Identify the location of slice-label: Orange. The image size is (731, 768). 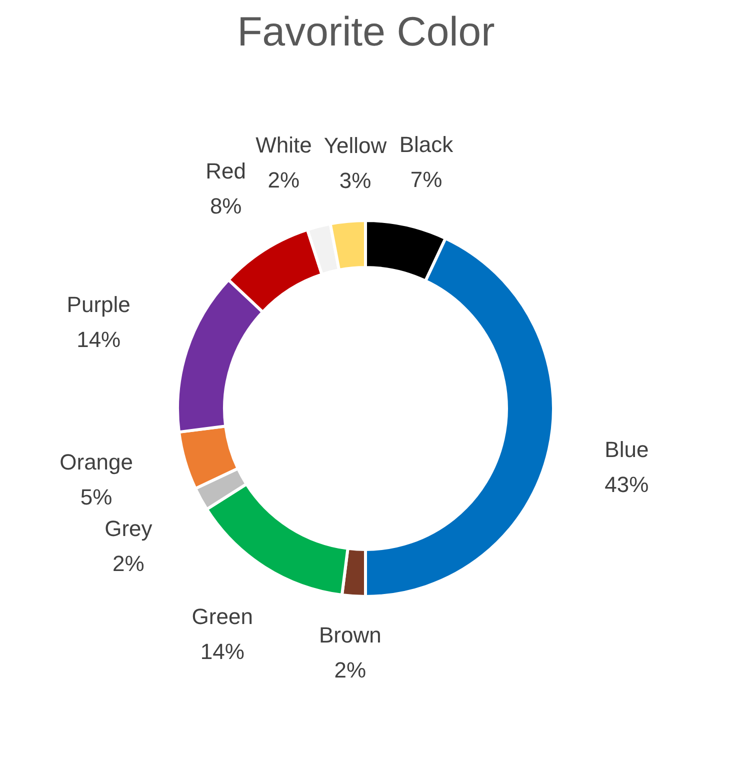
(97, 462).